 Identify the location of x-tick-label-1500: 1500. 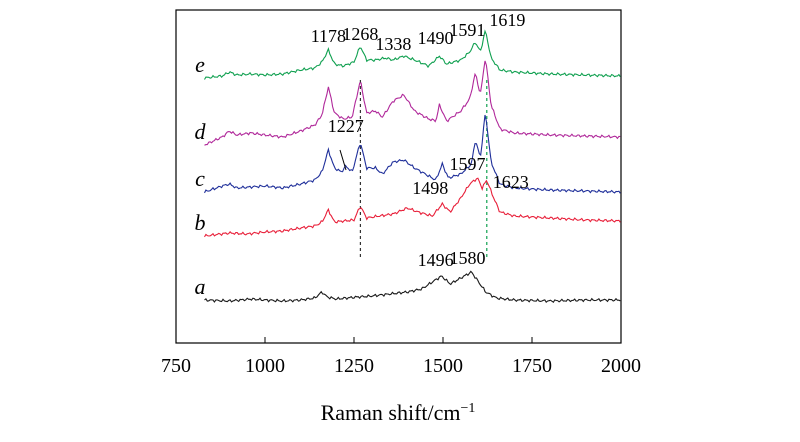
(443, 366).